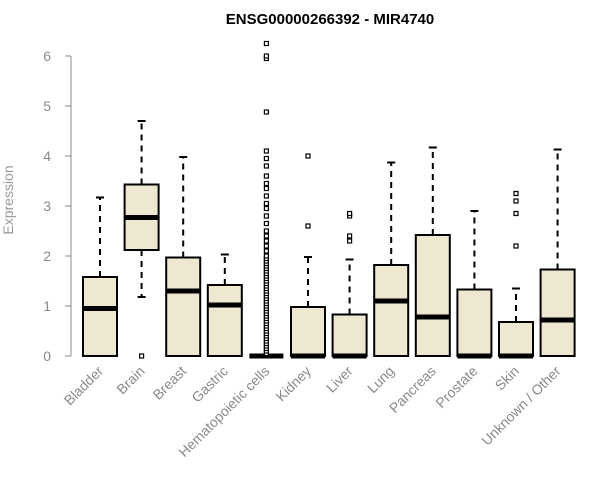 The image size is (600, 500). Describe the element at coordinates (507, 378) in the screenshot. I see `x-tick-label: Skin` at that location.